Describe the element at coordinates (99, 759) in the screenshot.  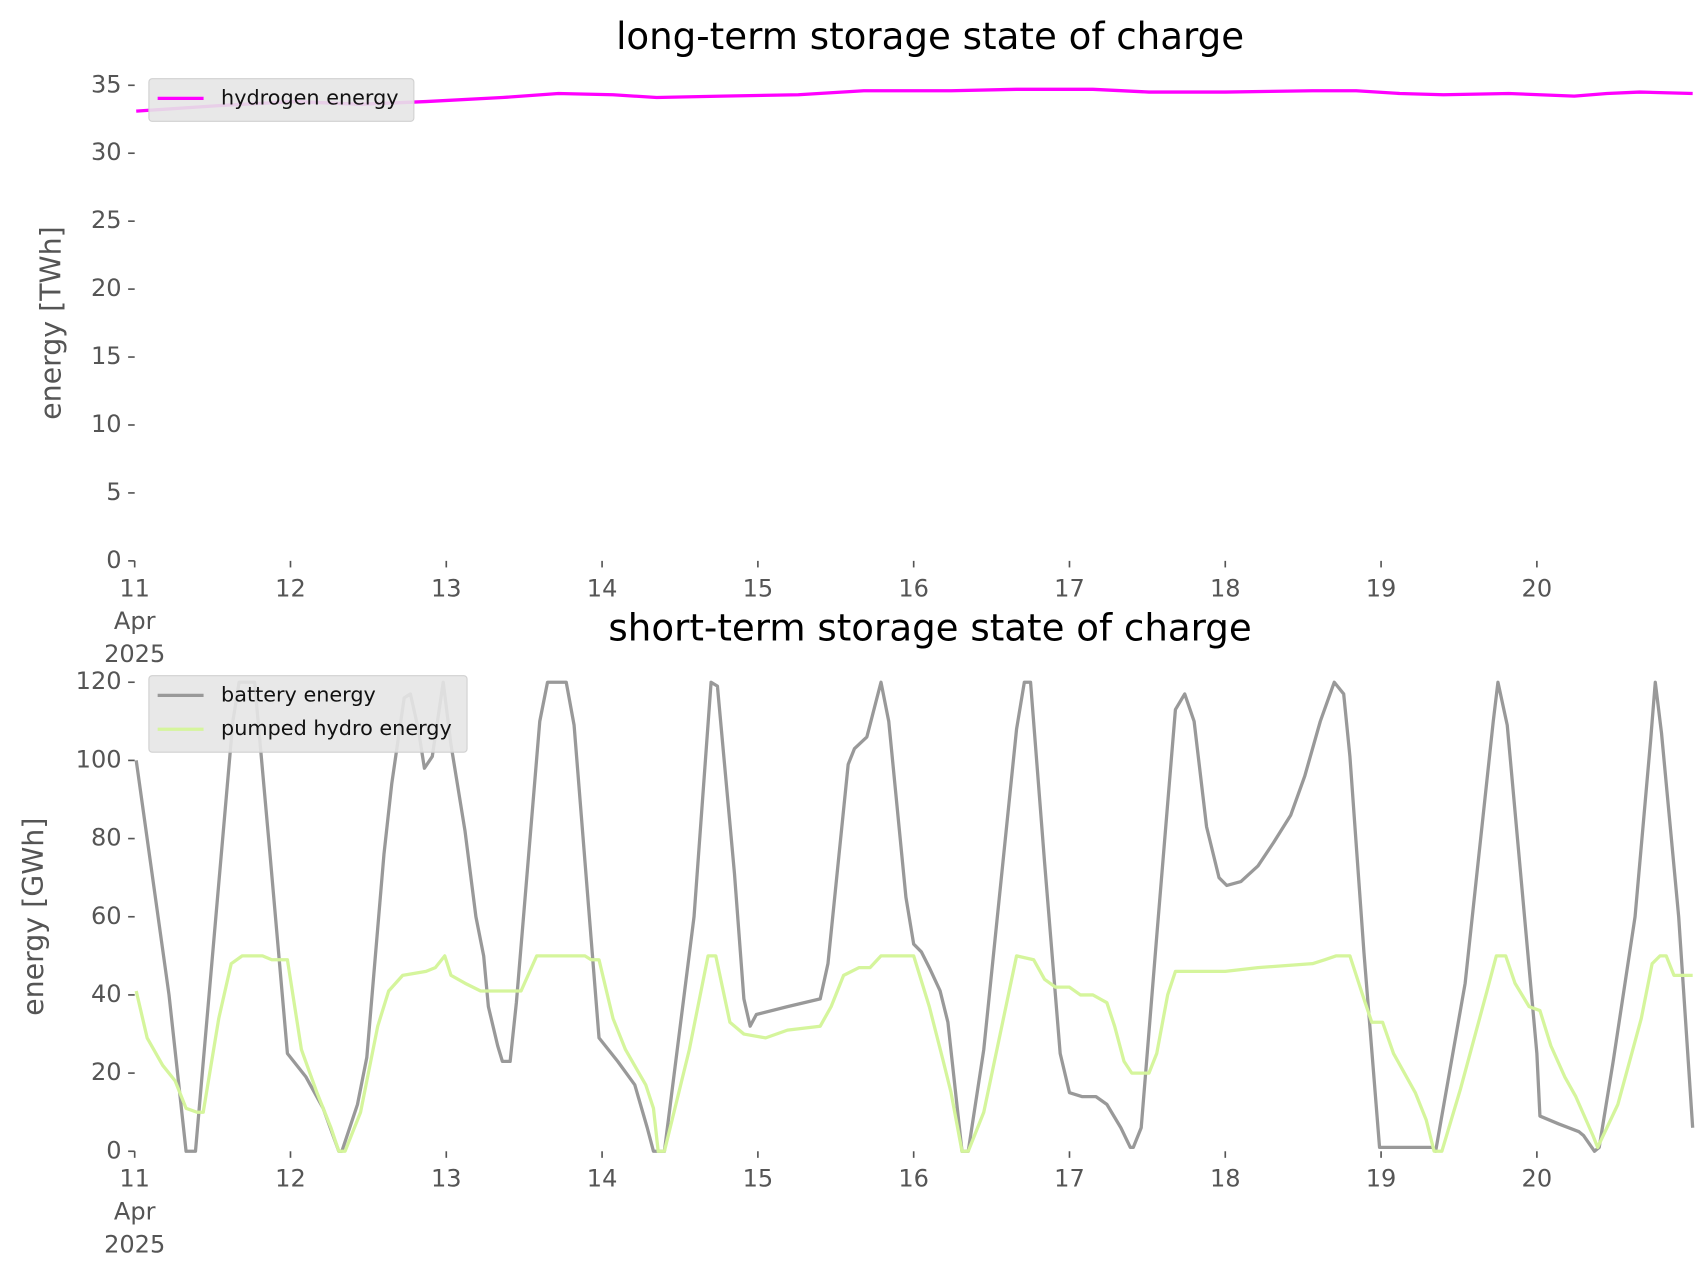
I see `y-tick-label: 100` at that location.